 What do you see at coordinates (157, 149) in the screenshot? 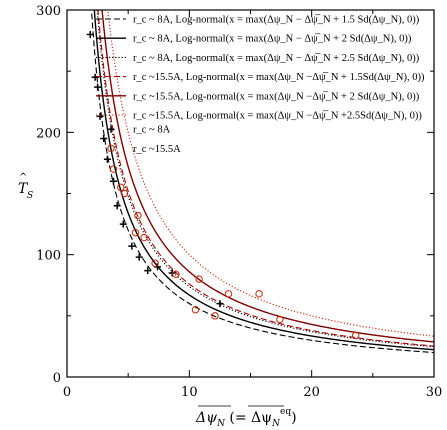
I see `legend-series-label-2: r_c ~15.5A` at bounding box center [157, 149].